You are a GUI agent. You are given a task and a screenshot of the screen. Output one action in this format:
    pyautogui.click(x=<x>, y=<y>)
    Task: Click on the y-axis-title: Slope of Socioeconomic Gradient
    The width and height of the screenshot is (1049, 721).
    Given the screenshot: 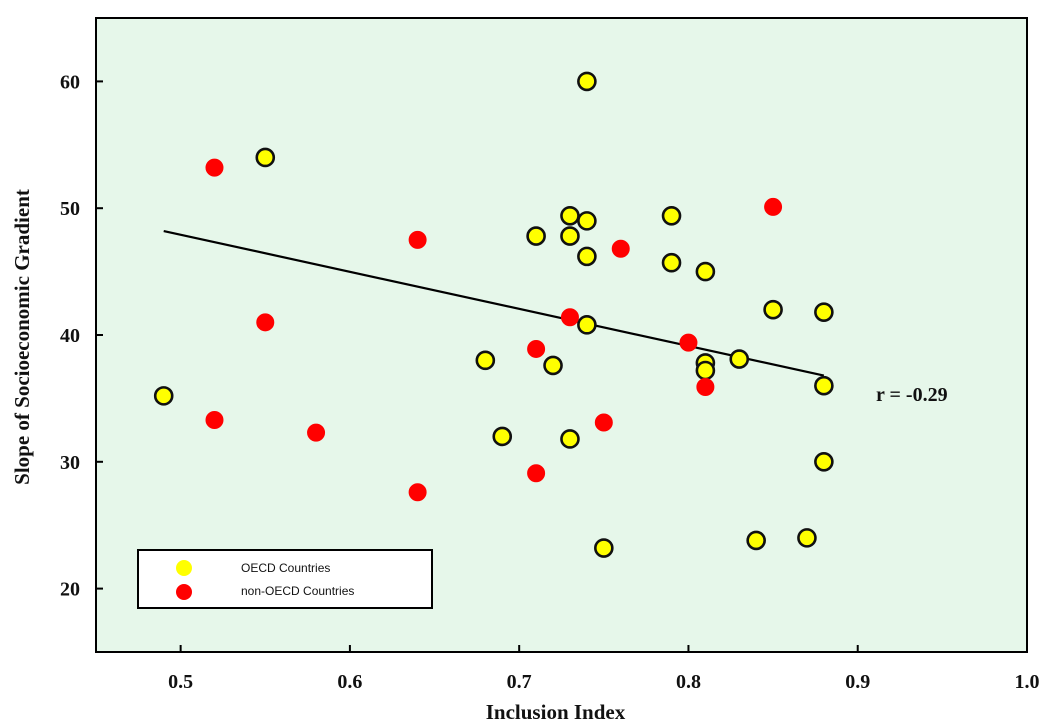 What is the action you would take?
    pyautogui.click(x=22, y=337)
    